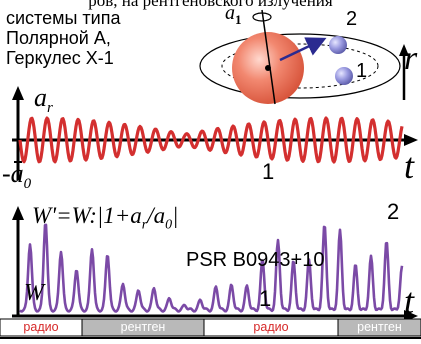 The width and height of the screenshot is (421, 344). What do you see at coordinates (34, 293) in the screenshot?
I see `lower-y-axis-label: W` at bounding box center [34, 293].